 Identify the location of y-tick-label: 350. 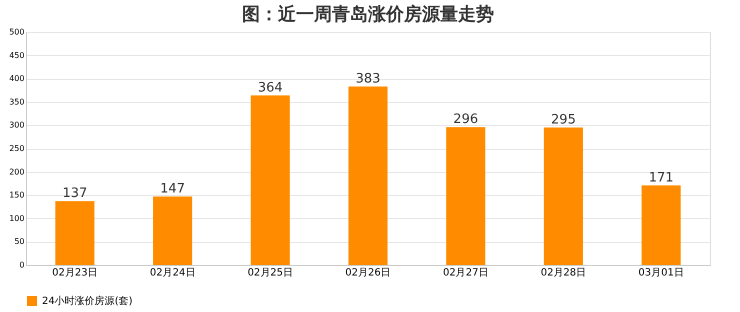
(16, 101).